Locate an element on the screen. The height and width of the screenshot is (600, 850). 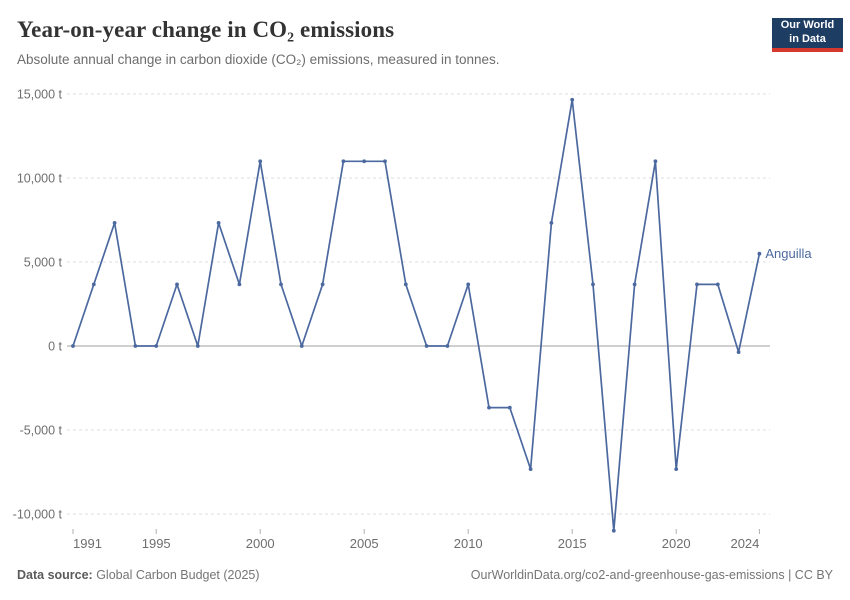
owid-logo: Our World in Data is located at coordinates (807, 35).